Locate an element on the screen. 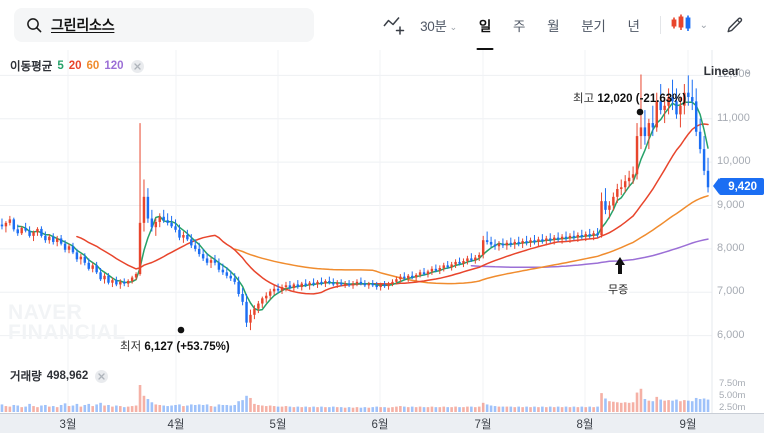 The image size is (764, 433). annotation-high-change: (-21.63%) is located at coordinates (661, 99).